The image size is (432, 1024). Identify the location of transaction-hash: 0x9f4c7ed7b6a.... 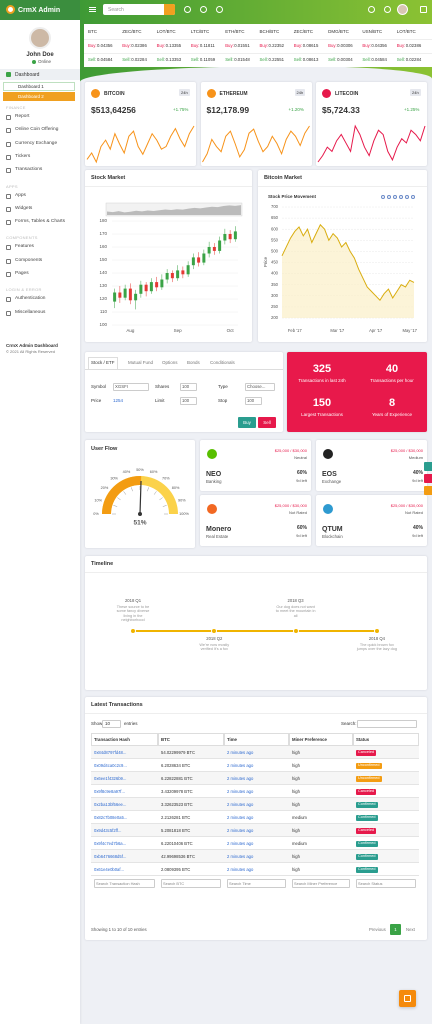
(110, 843).